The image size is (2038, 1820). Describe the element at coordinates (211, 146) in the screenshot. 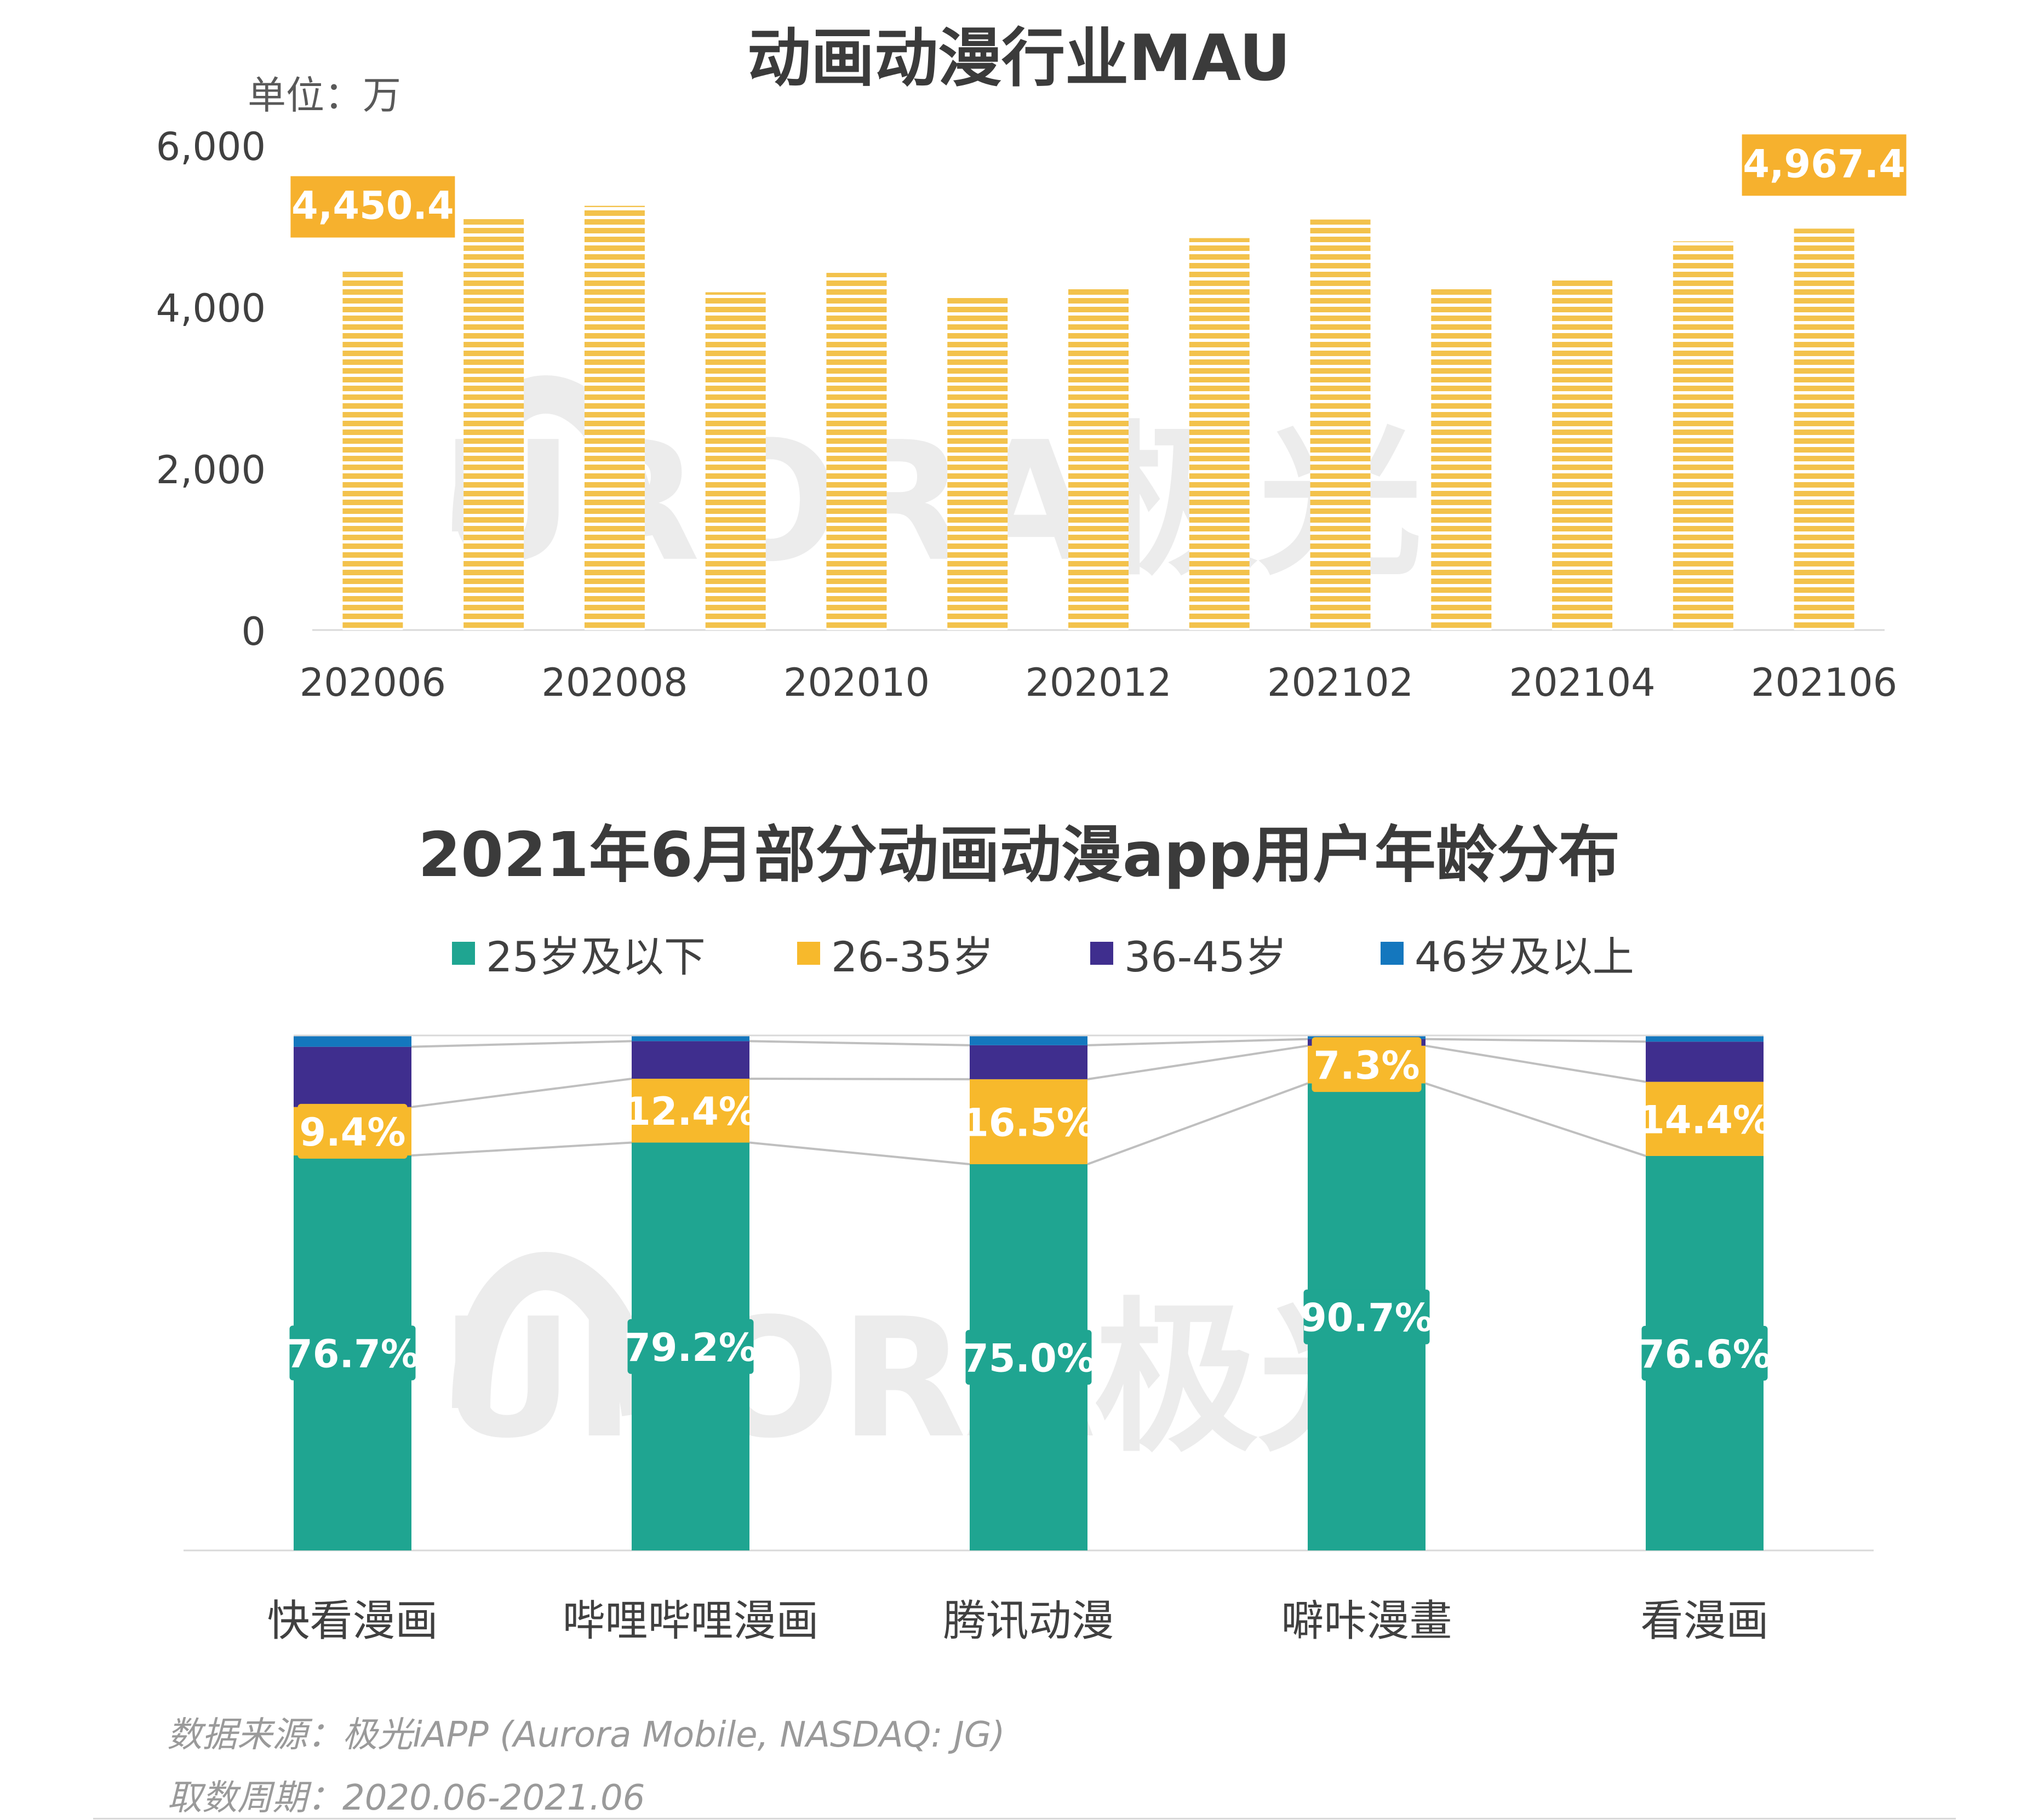

I see `mau-y-tick-label: 6,000` at that location.